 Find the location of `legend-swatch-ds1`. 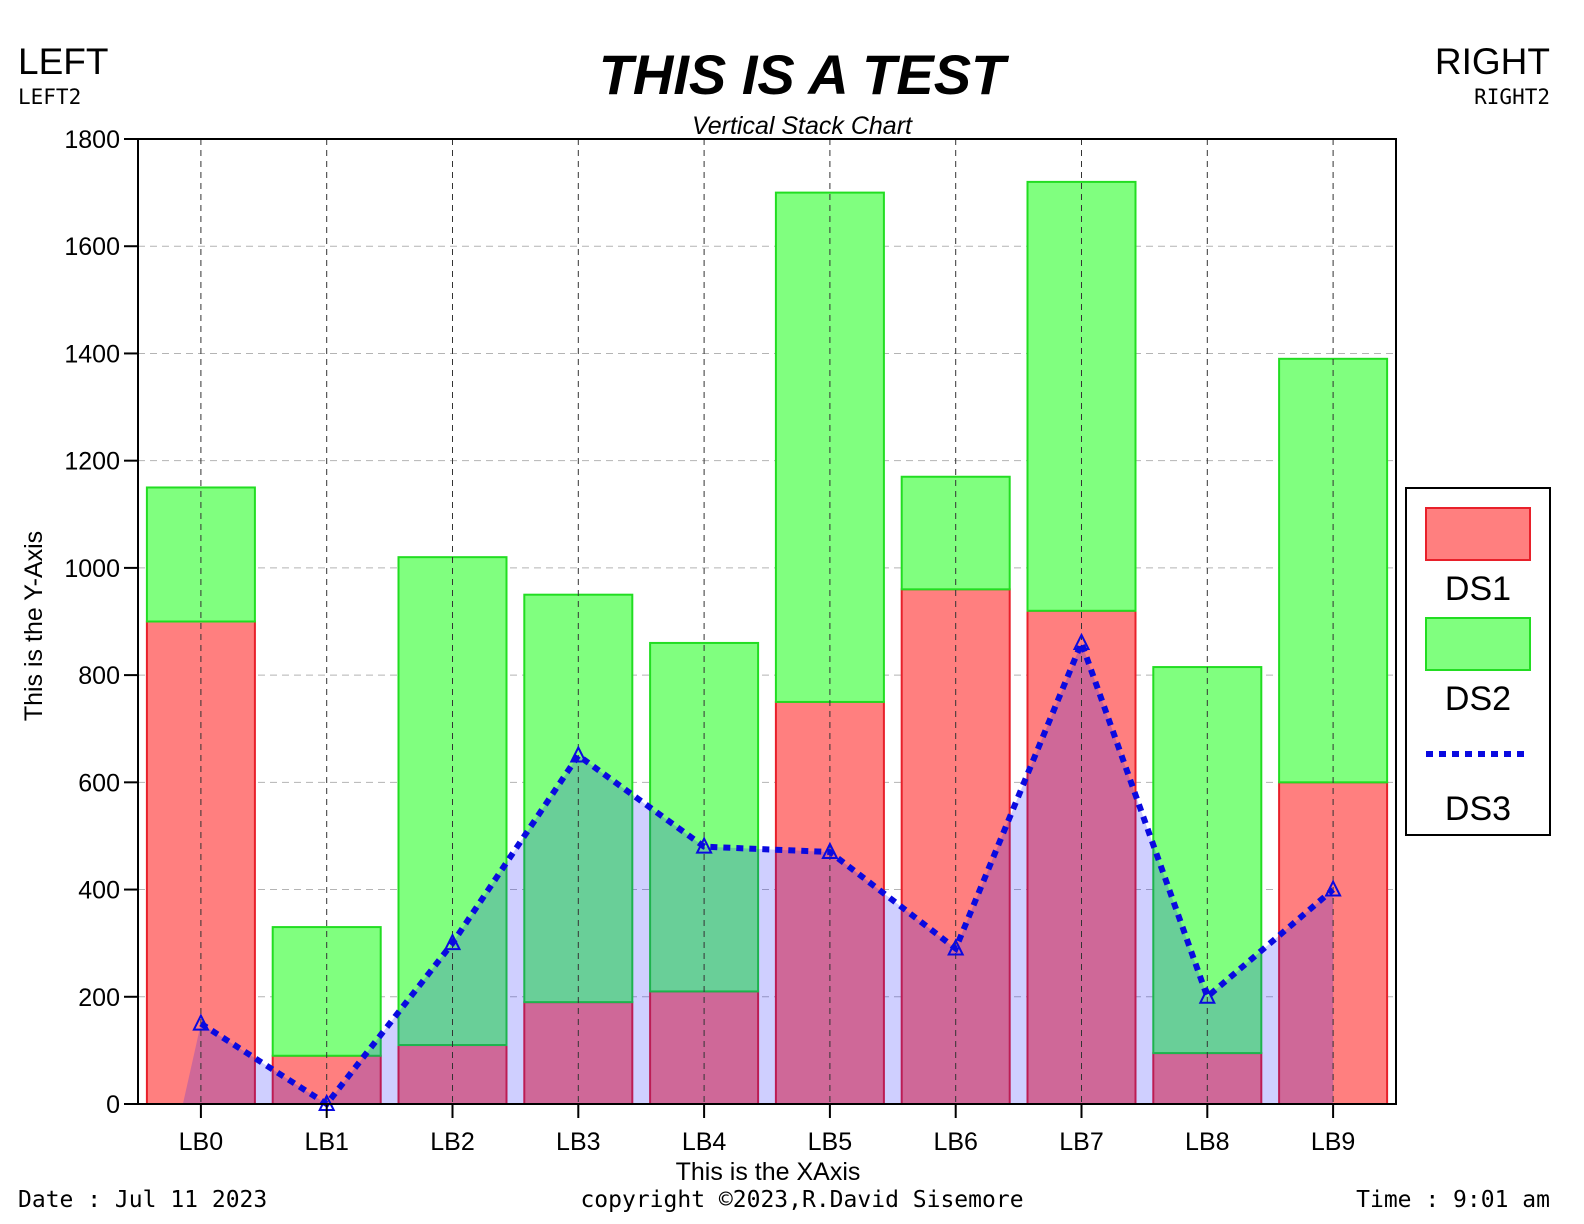

legend-swatch-ds1 is located at coordinates (1478, 534).